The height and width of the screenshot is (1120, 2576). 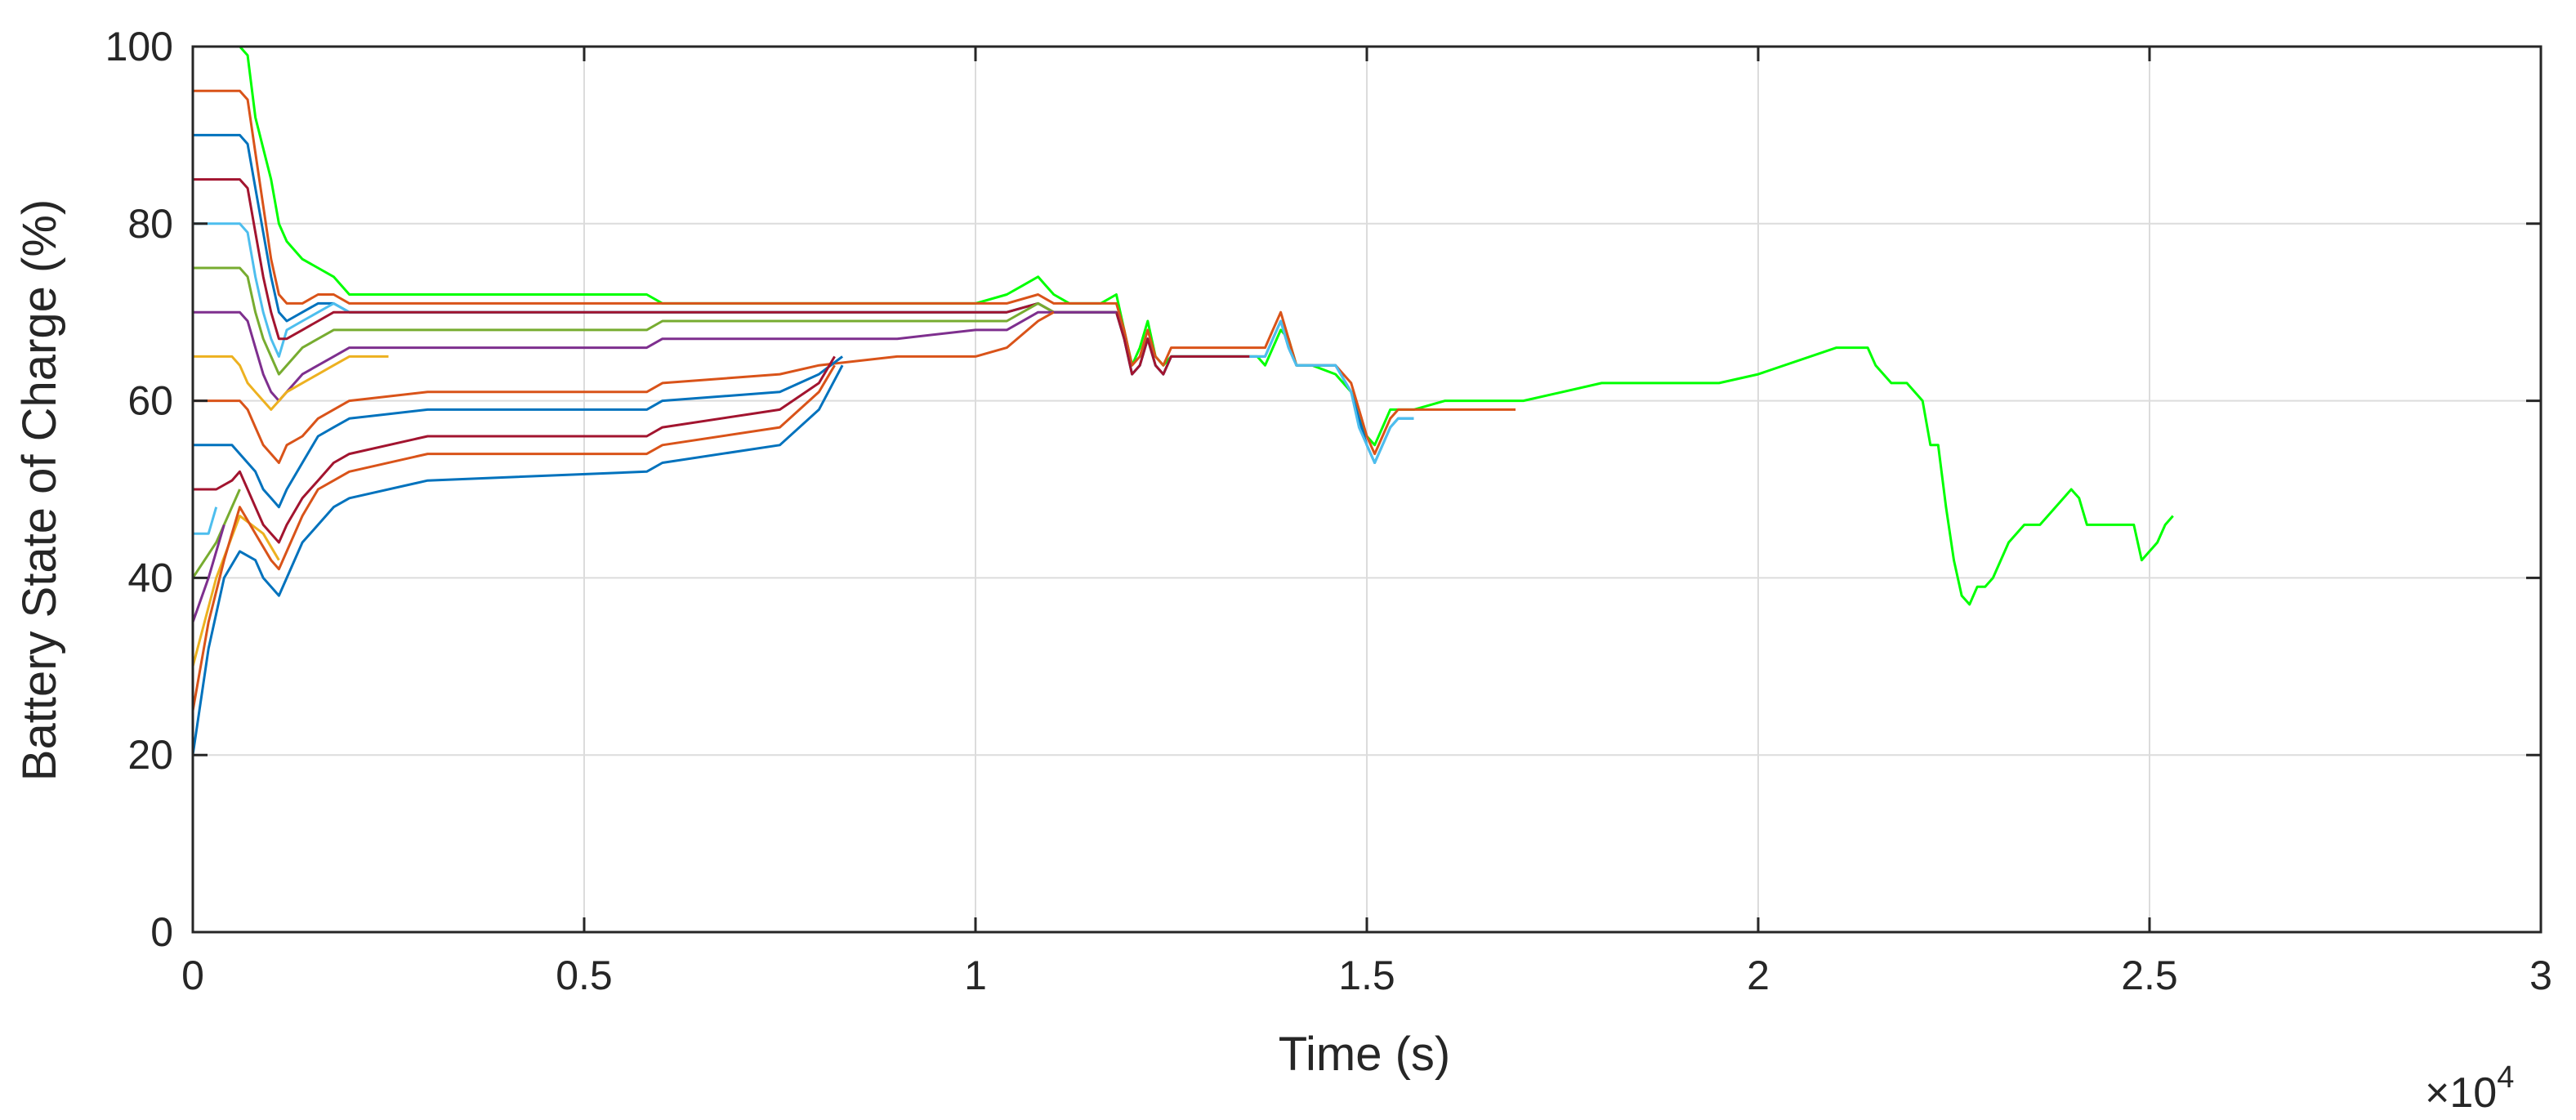 What do you see at coordinates (162, 932) in the screenshot?
I see `y-tick-label: 0` at bounding box center [162, 932].